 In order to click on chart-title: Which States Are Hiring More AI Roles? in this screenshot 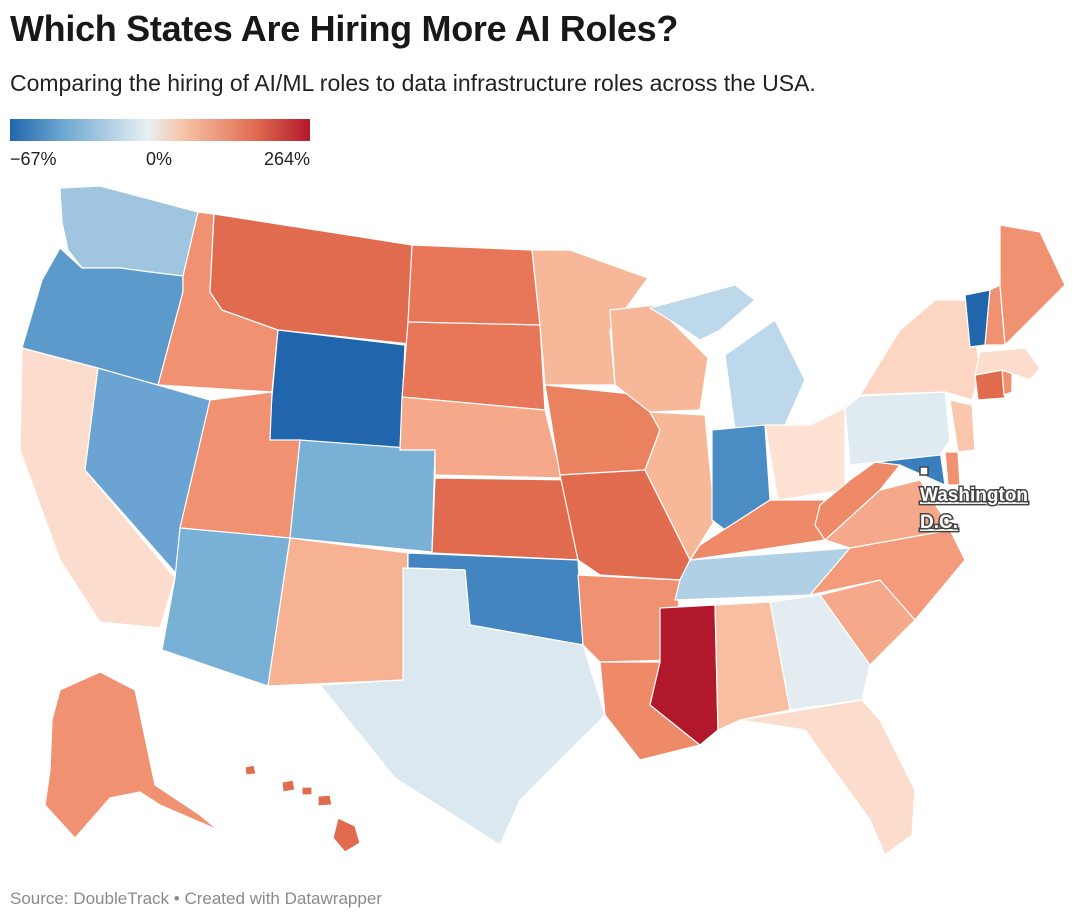, I will do `click(344, 28)`.